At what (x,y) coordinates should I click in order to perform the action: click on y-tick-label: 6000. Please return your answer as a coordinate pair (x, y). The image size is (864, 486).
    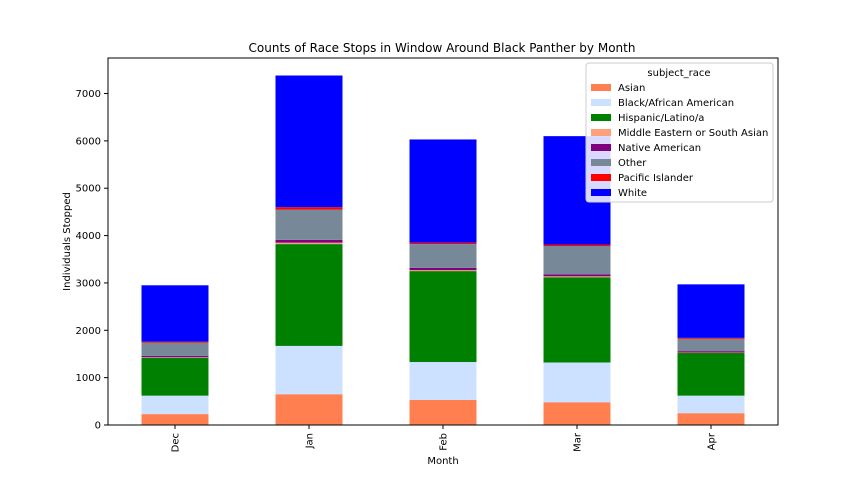
    Looking at the image, I should click on (88, 141).